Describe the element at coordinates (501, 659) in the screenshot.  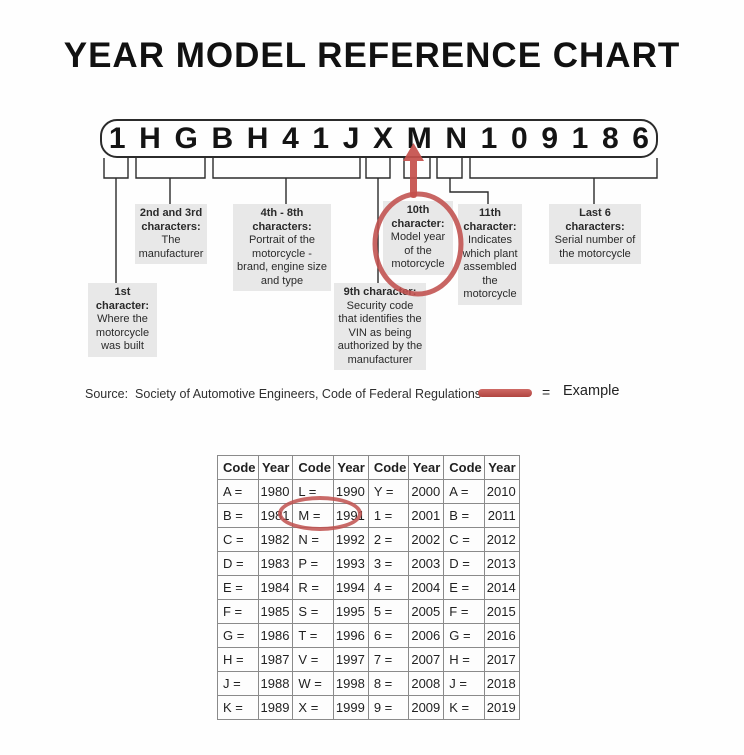
I see `year-cell: 2017` at that location.